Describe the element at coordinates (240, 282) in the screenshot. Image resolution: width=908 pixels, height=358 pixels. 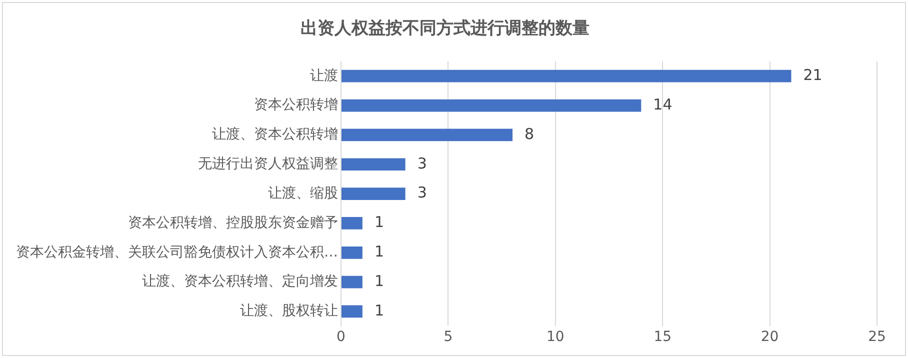
I see `y-tick-label: 让渡、资本公积转增、定向增发` at that location.